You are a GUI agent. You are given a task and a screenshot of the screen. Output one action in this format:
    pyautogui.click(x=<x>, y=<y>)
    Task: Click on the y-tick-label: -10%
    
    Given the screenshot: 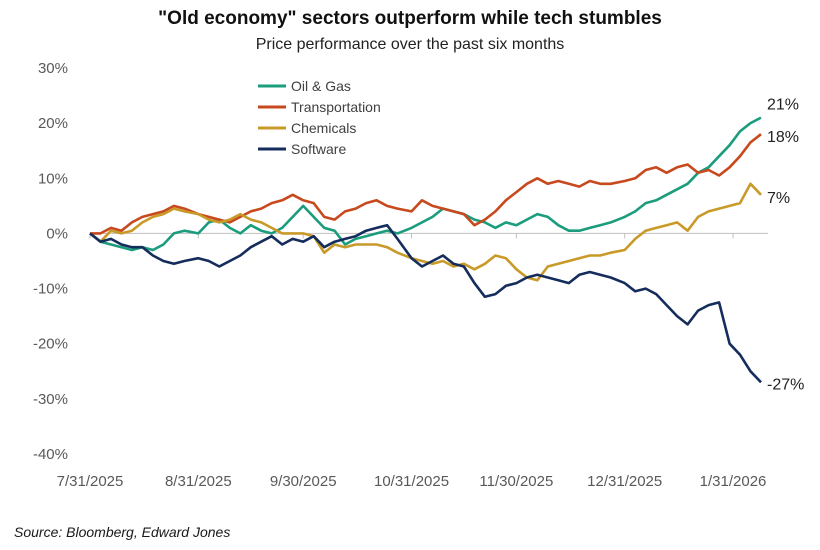 What is the action you would take?
    pyautogui.click(x=50, y=289)
    